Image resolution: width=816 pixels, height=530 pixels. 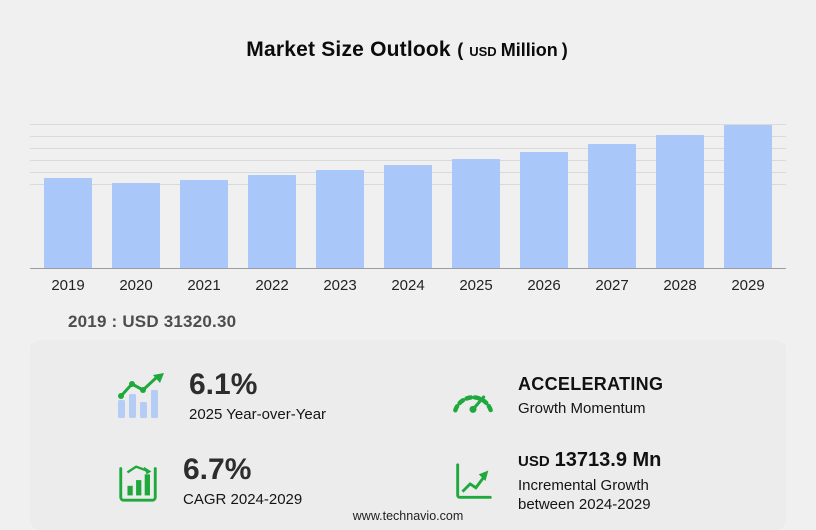 I want to click on bar-2027, so click(x=612, y=205).